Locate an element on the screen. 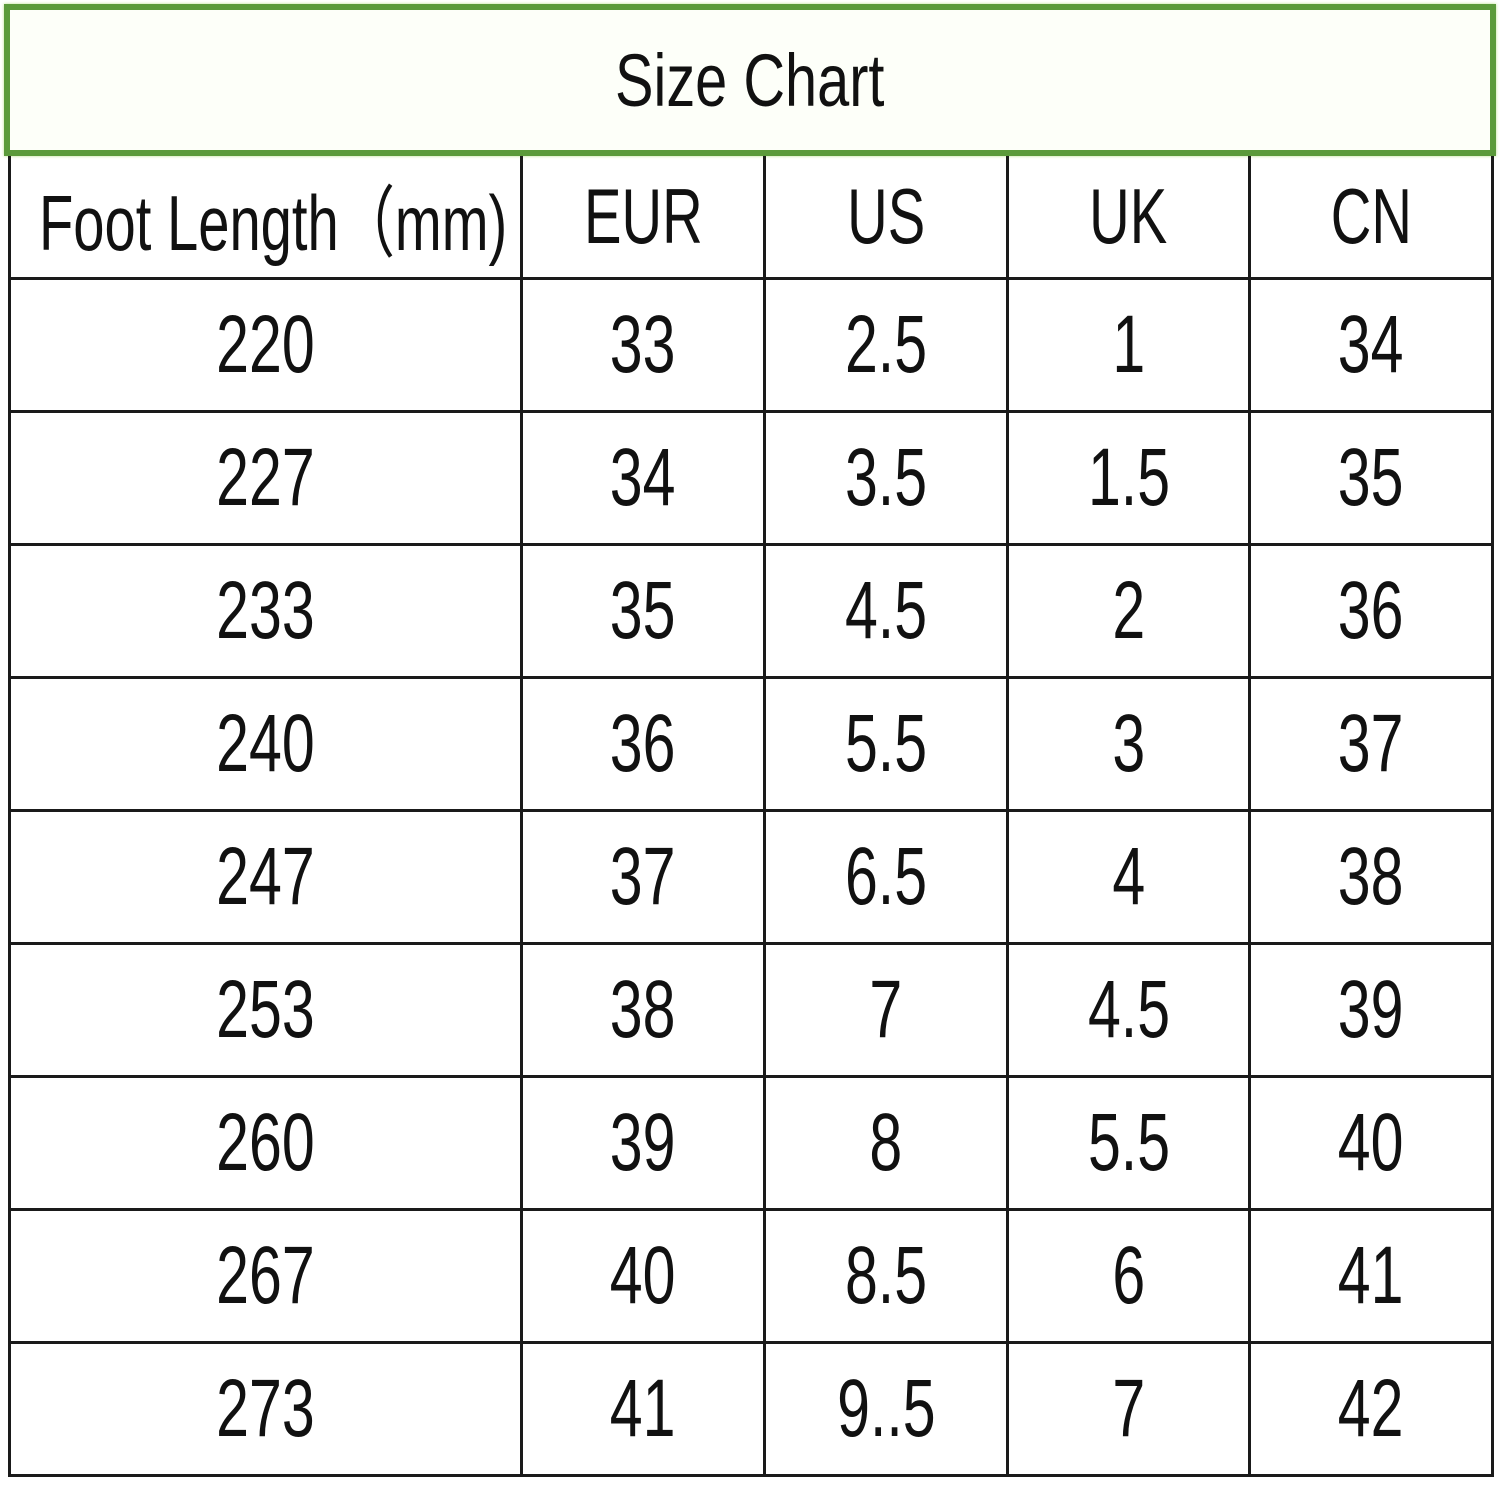  cell-foot-length: 227 is located at coordinates (265, 478).